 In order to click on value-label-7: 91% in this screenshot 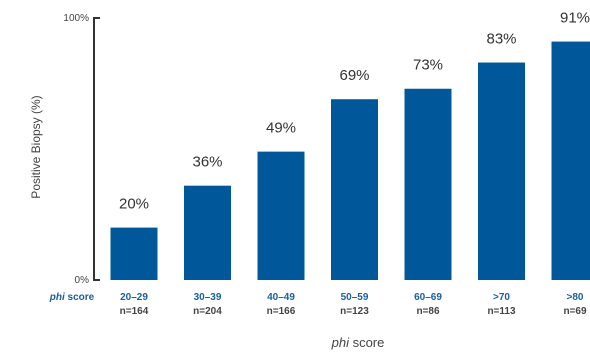, I will do `click(575, 18)`.